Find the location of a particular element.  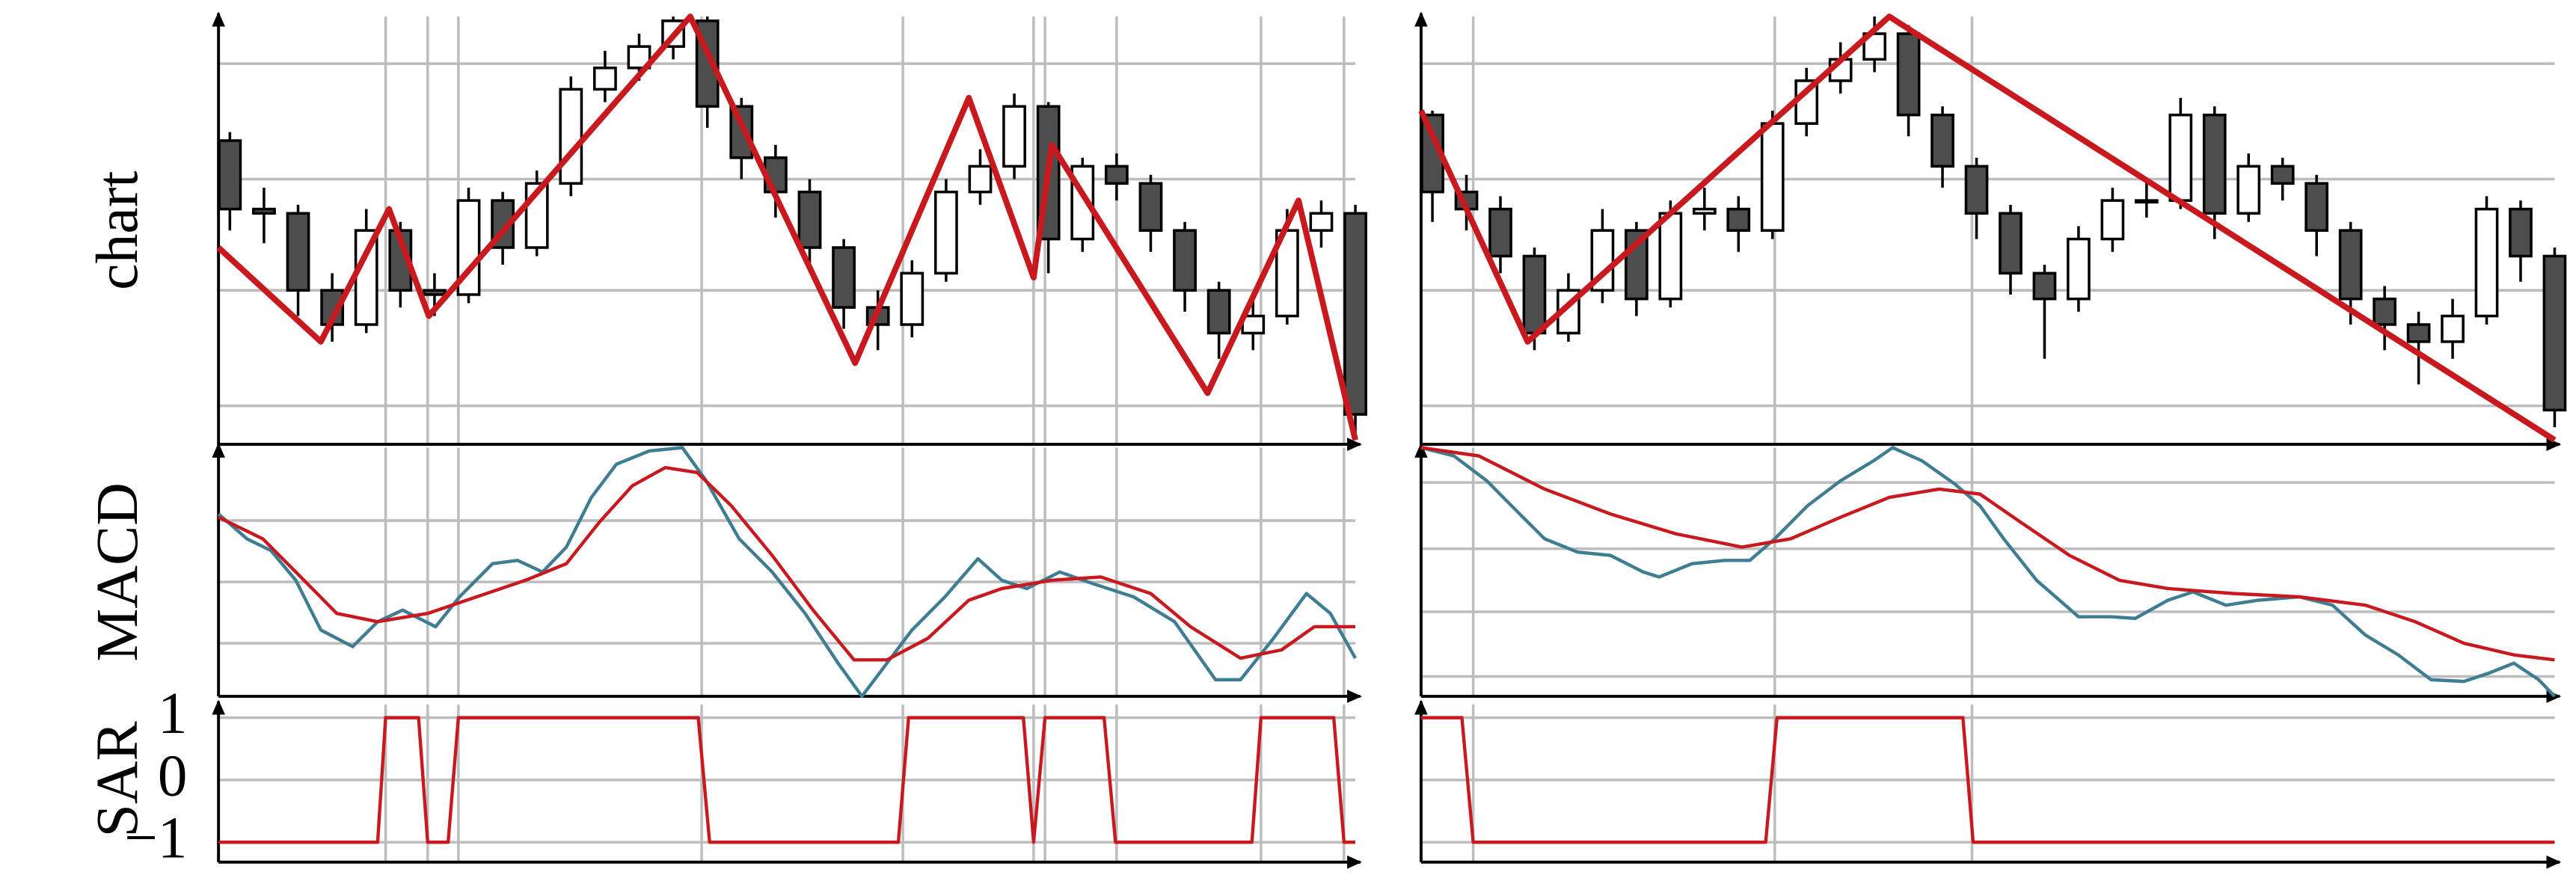

y-axis-label: SAR is located at coordinates (117, 779).